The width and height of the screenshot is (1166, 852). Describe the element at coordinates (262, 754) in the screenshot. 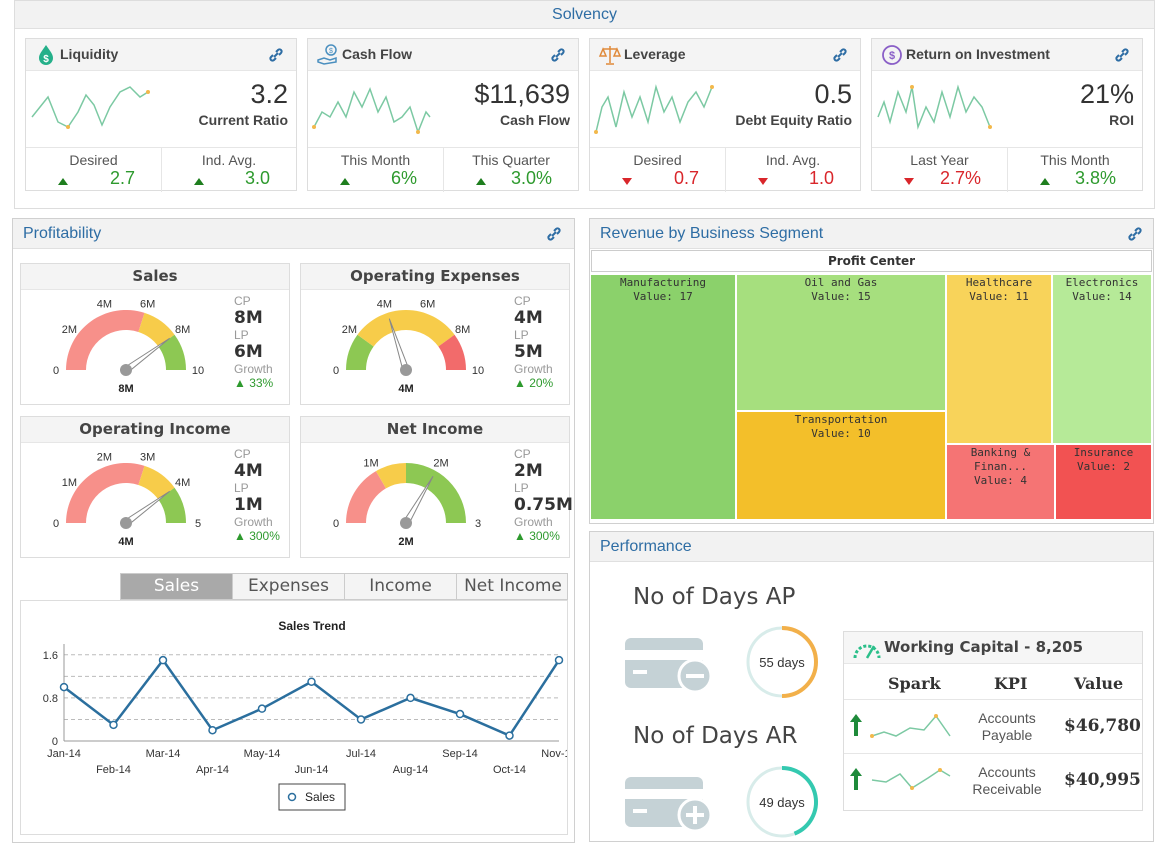

I see `x-tick-label: May-14` at that location.